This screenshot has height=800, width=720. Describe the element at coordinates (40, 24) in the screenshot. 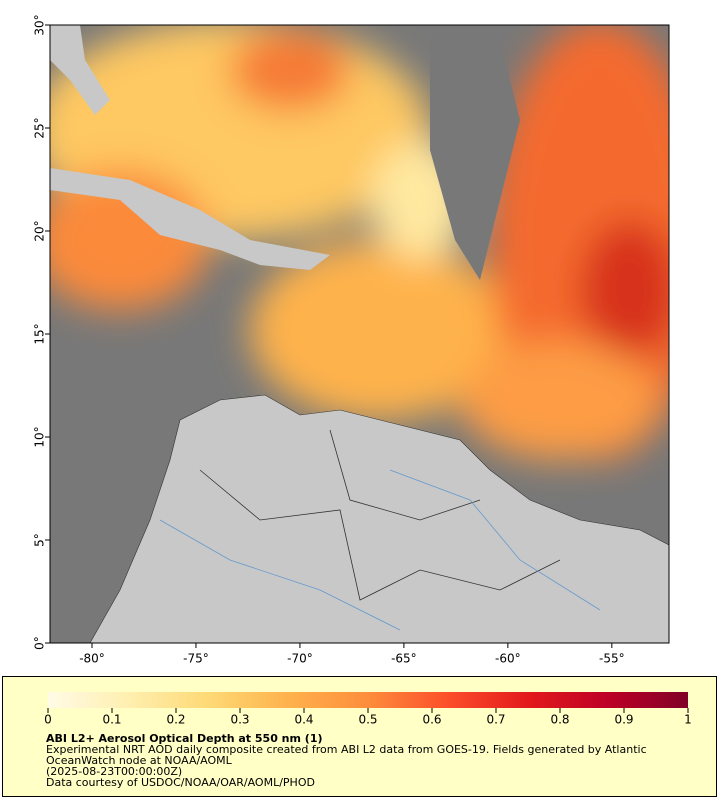

I see `y-tick-label: 30°` at that location.